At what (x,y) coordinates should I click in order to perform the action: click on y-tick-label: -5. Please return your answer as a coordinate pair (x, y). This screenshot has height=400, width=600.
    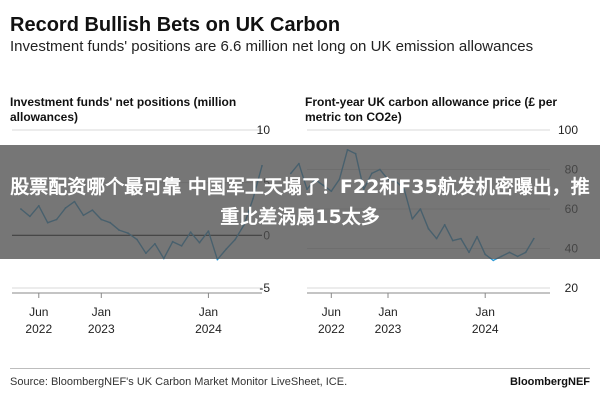
    Looking at the image, I should click on (264, 288).